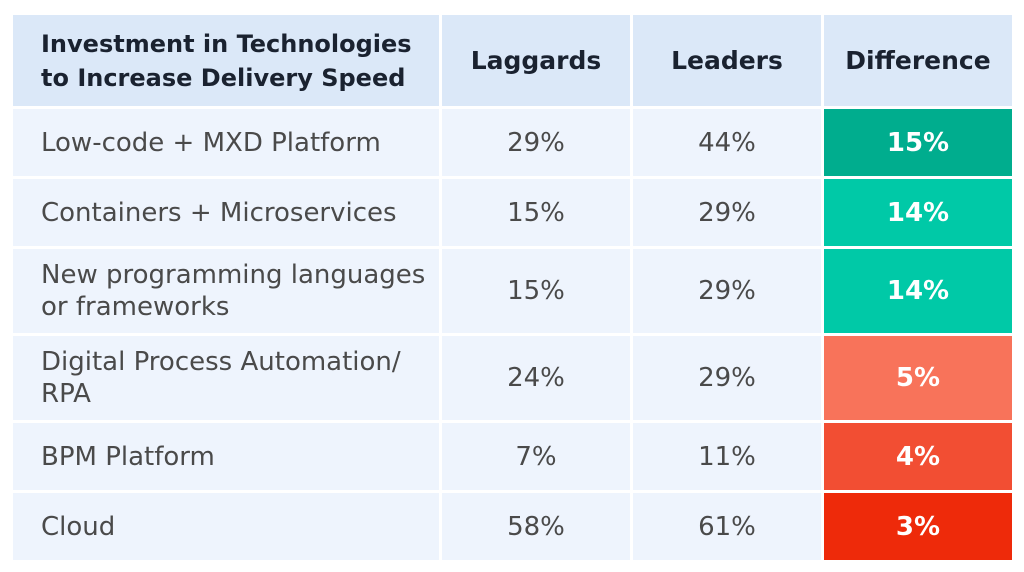 The height and width of the screenshot is (572, 1024). What do you see at coordinates (727, 526) in the screenshot?
I see `leaders-value: 61%` at bounding box center [727, 526].